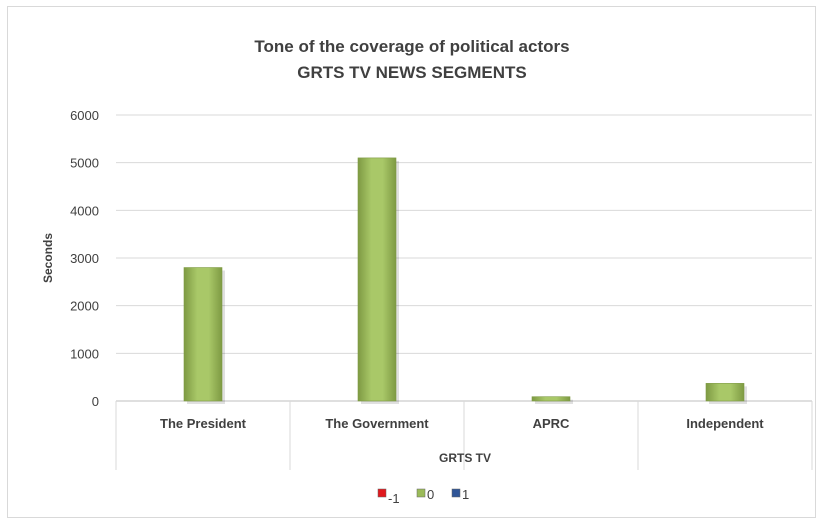  Describe the element at coordinates (84, 210) in the screenshot. I see `y-tick-label: 4000` at that location.